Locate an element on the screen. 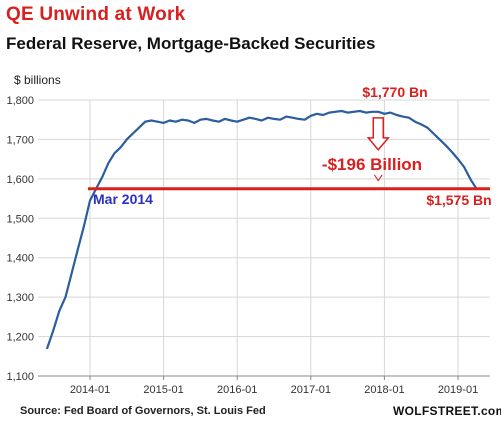 Image resolution: width=501 pixels, height=426 pixels. x-tick-label: 2018-01 is located at coordinates (384, 390).